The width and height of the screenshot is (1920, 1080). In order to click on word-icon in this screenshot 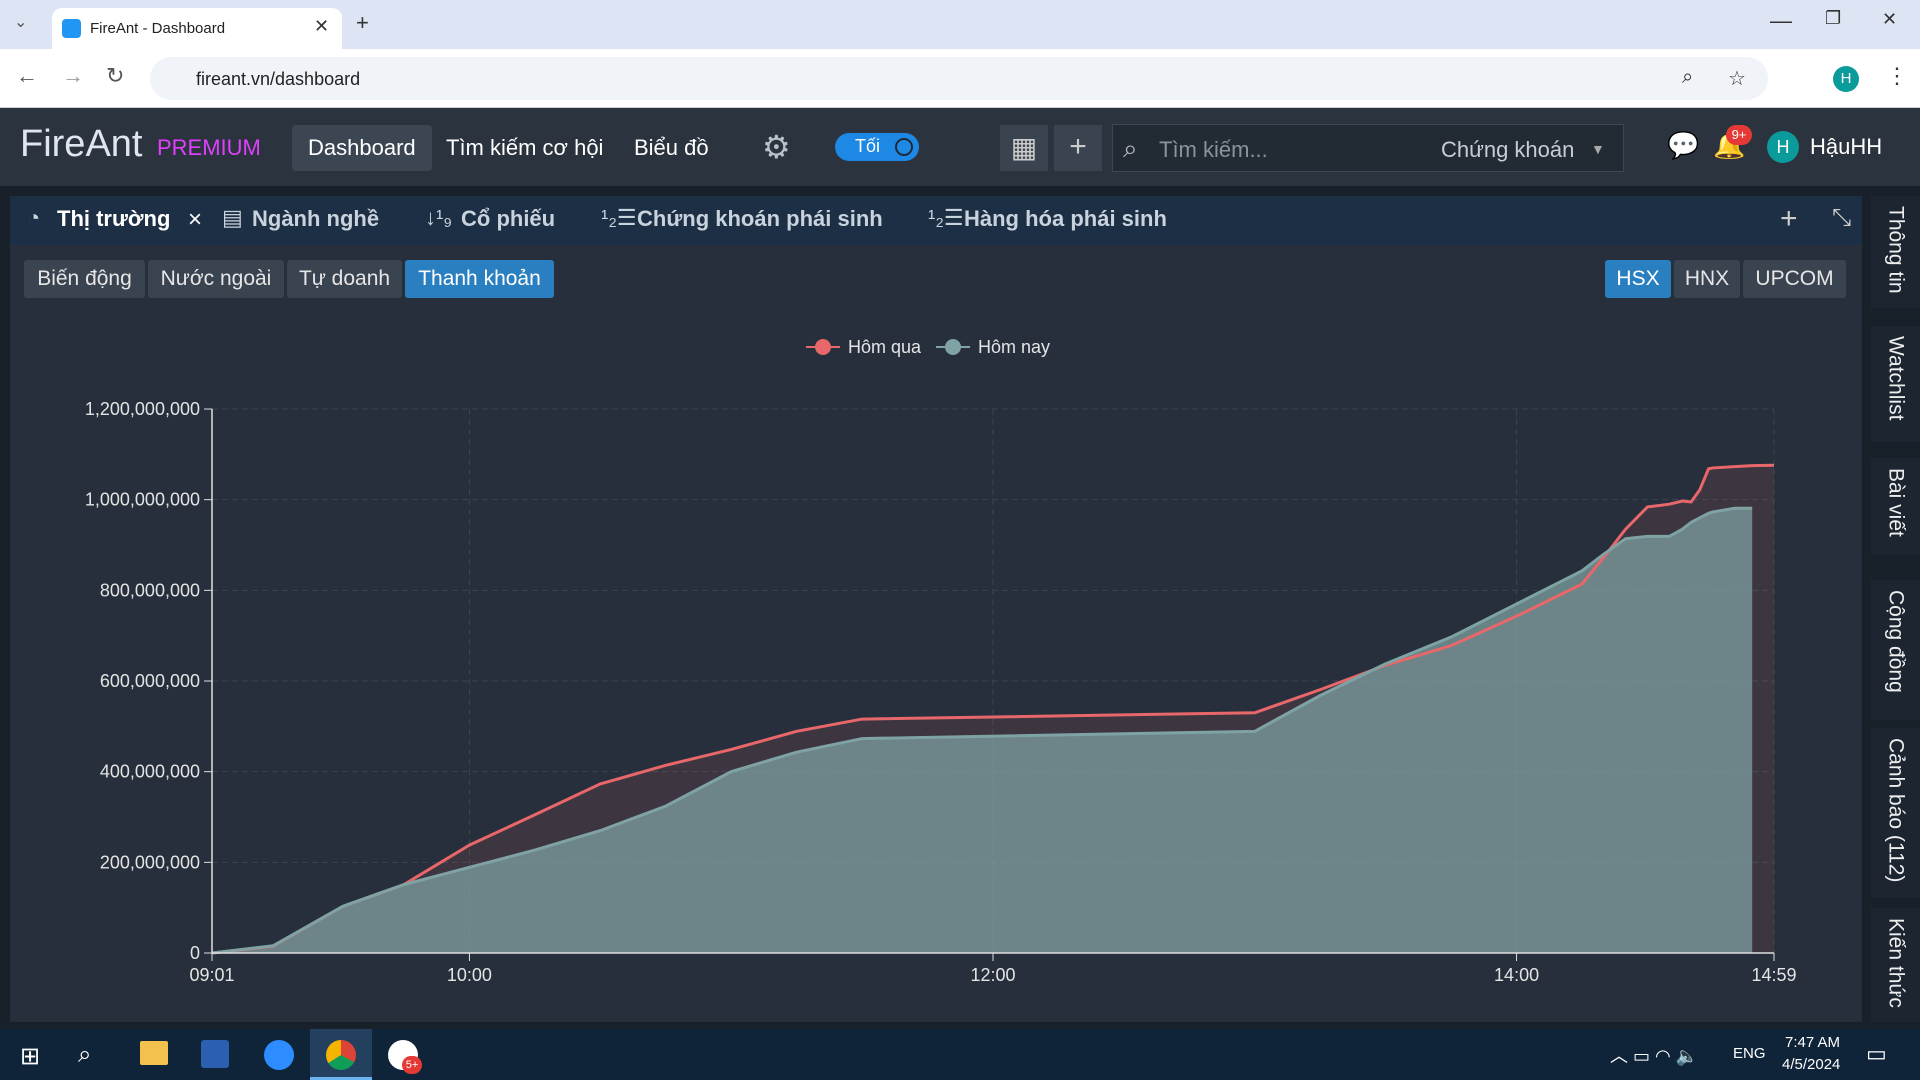, I will do `click(215, 1054)`.